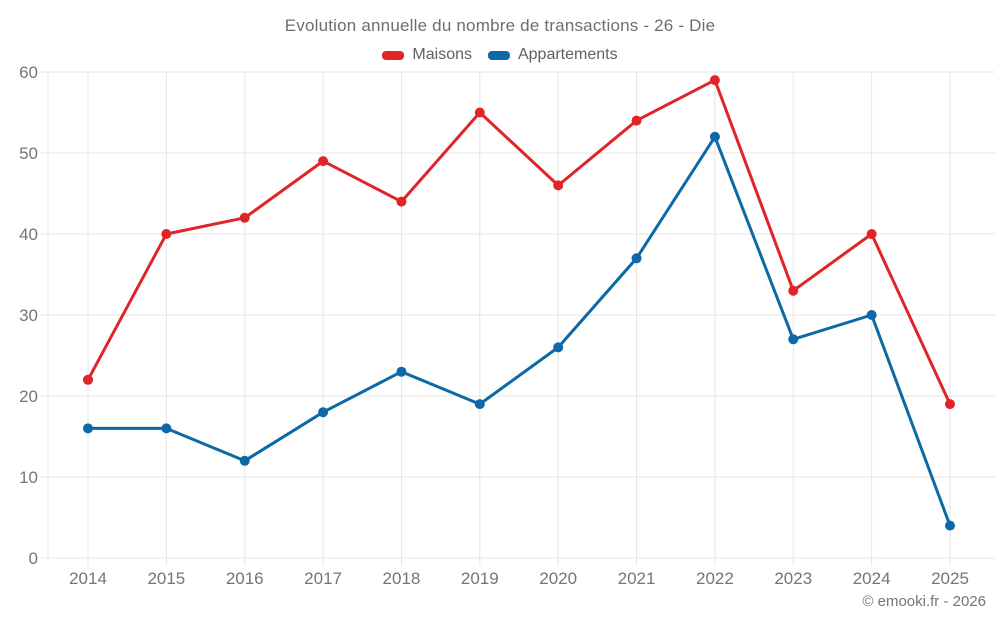 This screenshot has width=1000, height=625. Describe the element at coordinates (401, 371) in the screenshot. I see `data-point-appartements-2018` at that location.